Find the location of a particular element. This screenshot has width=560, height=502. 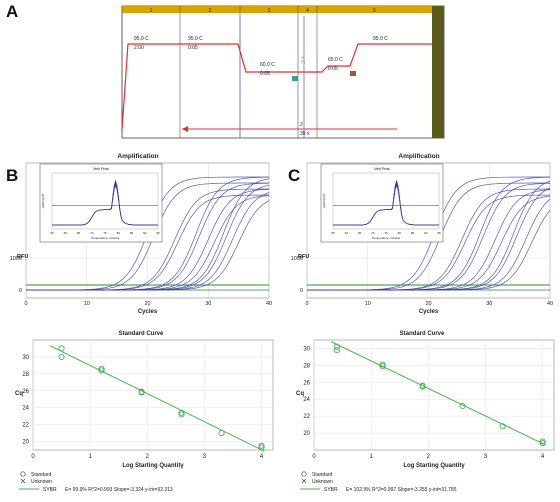

regression-line is located at coordinates (438, 393).